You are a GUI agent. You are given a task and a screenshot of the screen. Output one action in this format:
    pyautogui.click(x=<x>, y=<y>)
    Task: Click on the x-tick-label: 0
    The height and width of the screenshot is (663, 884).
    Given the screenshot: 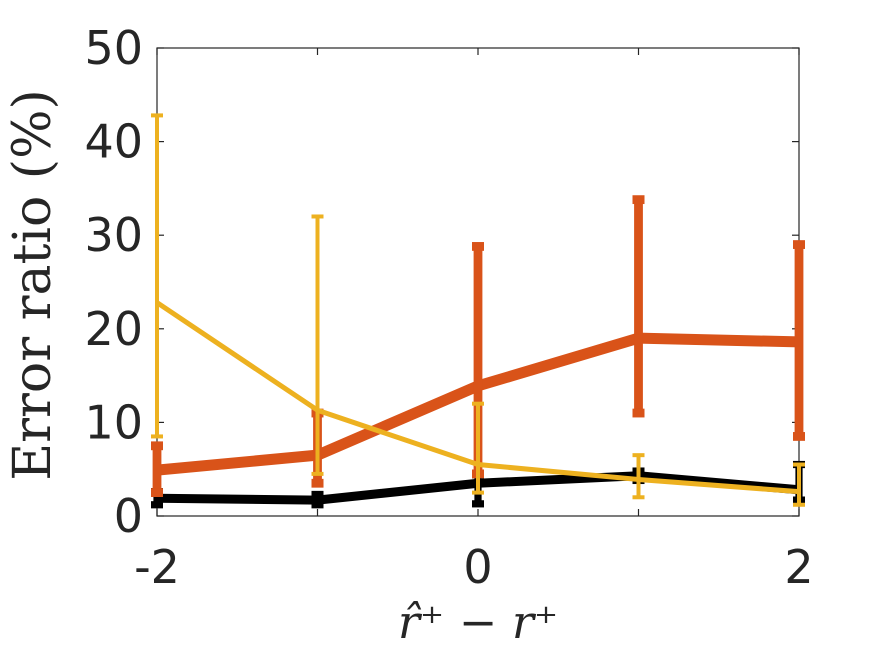 What is the action you would take?
    pyautogui.click(x=477, y=567)
    